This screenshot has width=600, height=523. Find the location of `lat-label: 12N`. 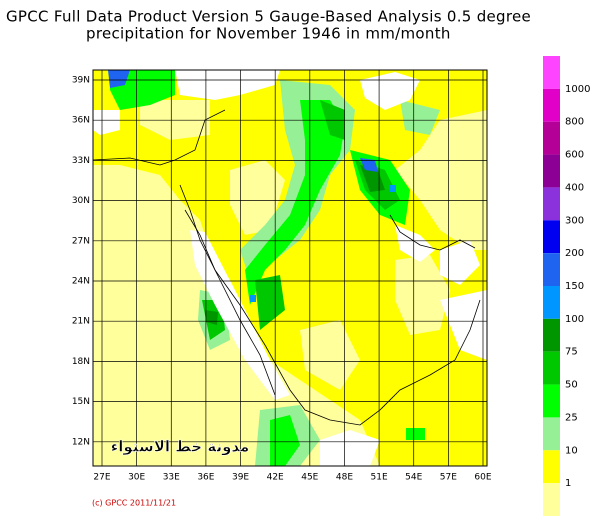

lat-label: 12N is located at coordinates (81, 442).